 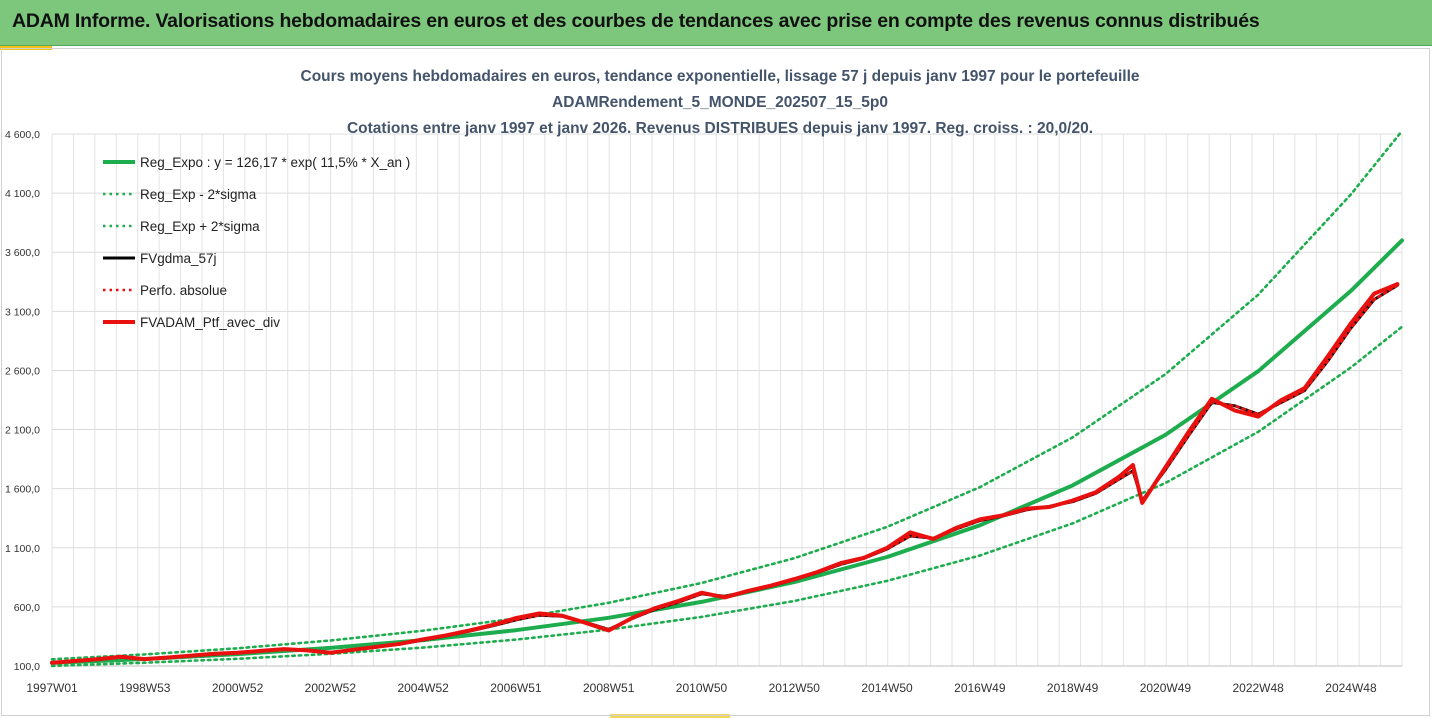 What do you see at coordinates (52, 688) in the screenshot?
I see `x-tick-label: 1997W01` at bounding box center [52, 688].